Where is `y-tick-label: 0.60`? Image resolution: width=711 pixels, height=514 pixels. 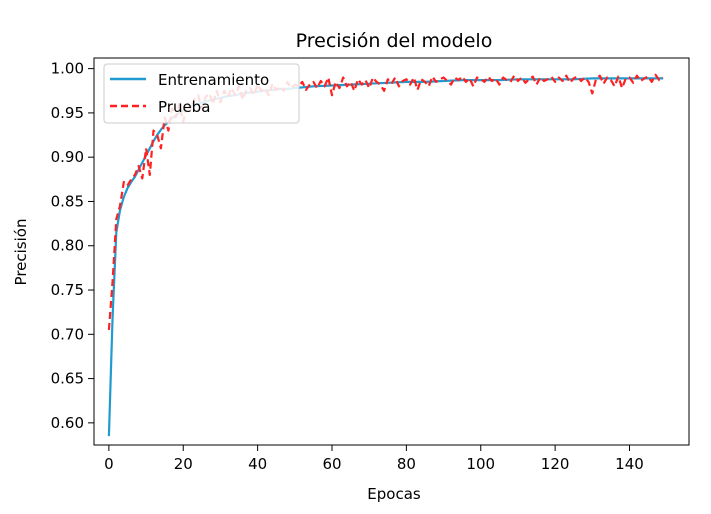
y-tick-label: 0.60 is located at coordinates (67, 423).